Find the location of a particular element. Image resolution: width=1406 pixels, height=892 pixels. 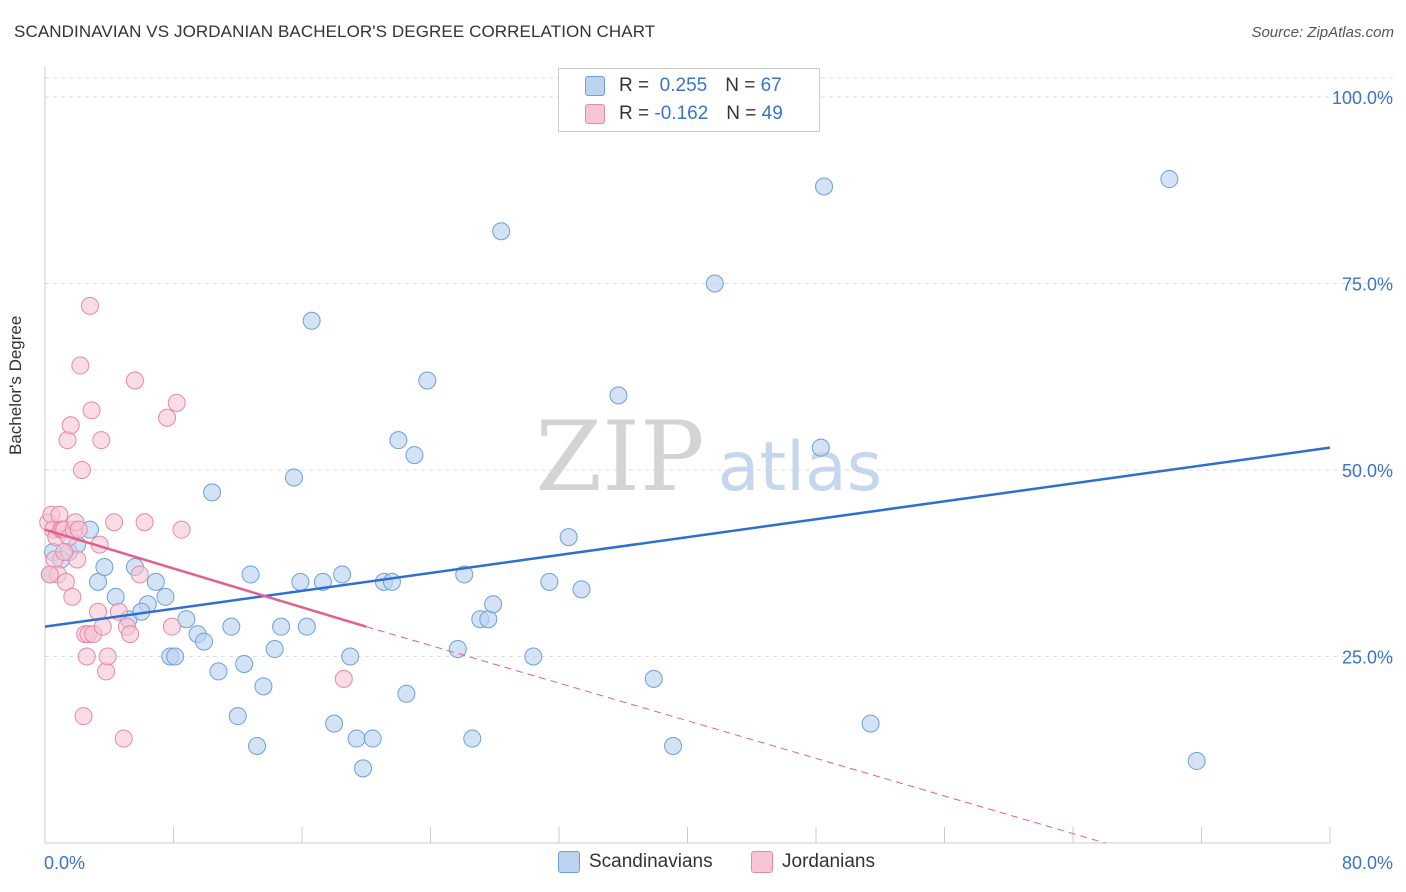

legend-item-scandinavians: Scandinavians is located at coordinates (635, 862).